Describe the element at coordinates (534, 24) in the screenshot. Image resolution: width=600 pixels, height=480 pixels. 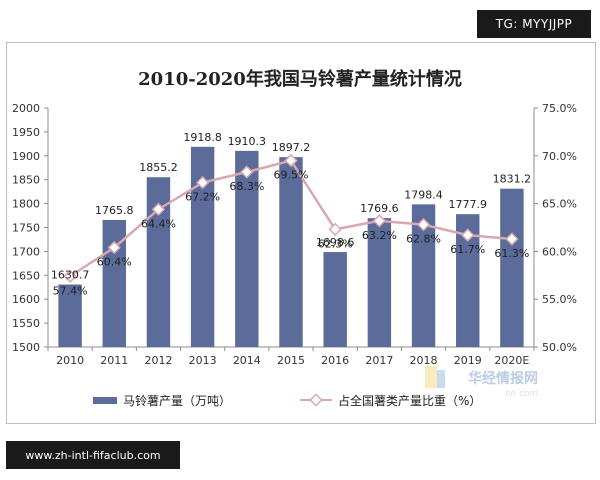
I see `tg-badge: TG: MYYJJPP` at that location.